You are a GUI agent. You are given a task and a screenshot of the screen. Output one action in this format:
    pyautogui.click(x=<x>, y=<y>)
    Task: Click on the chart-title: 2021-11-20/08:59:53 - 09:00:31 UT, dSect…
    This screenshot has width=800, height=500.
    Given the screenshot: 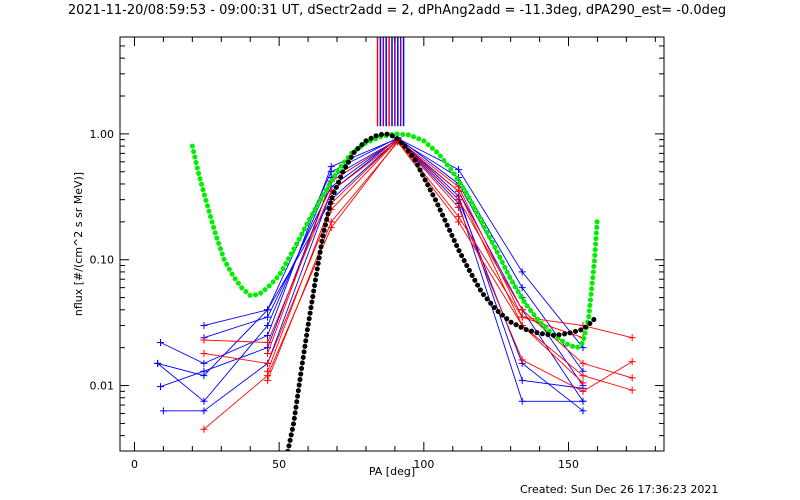 What is the action you would take?
    pyautogui.click(x=397, y=10)
    